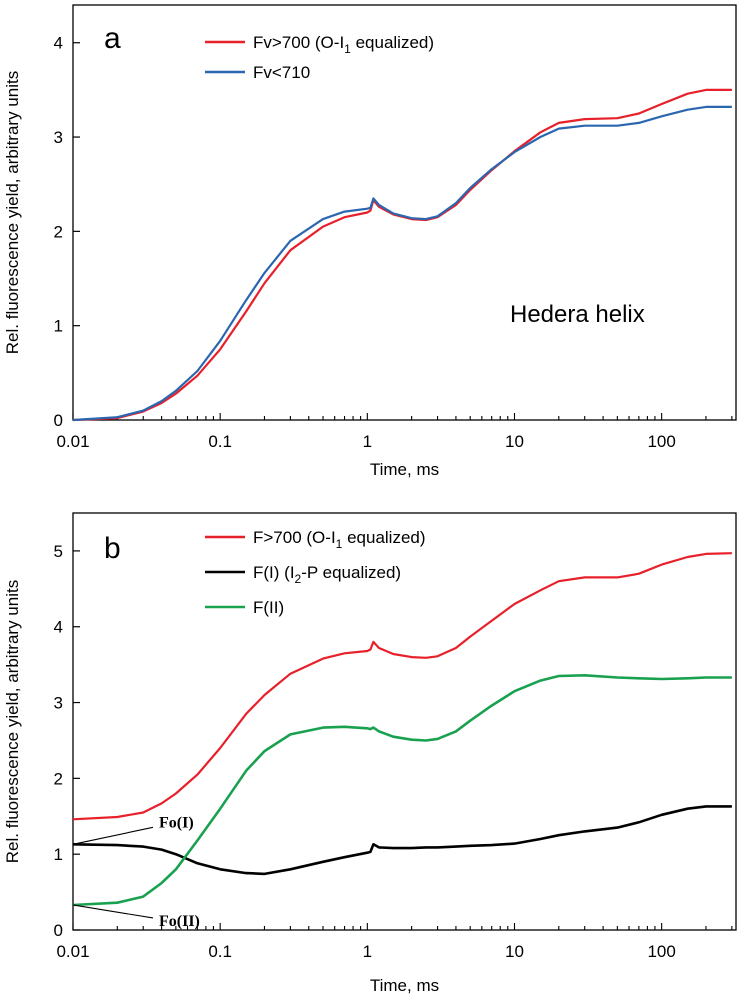 The width and height of the screenshot is (739, 1000). Describe the element at coordinates (176, 822) in the screenshot. I see `annotation-label: Fo(I)` at that location.